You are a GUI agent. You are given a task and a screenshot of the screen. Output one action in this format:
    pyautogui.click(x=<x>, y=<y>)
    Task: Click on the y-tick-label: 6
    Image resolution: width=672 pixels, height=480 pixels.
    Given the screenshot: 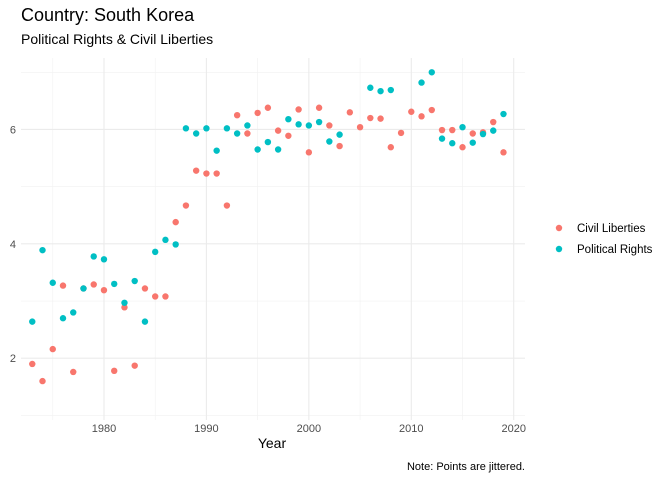 What is the action you would take?
    pyautogui.click(x=13, y=130)
    